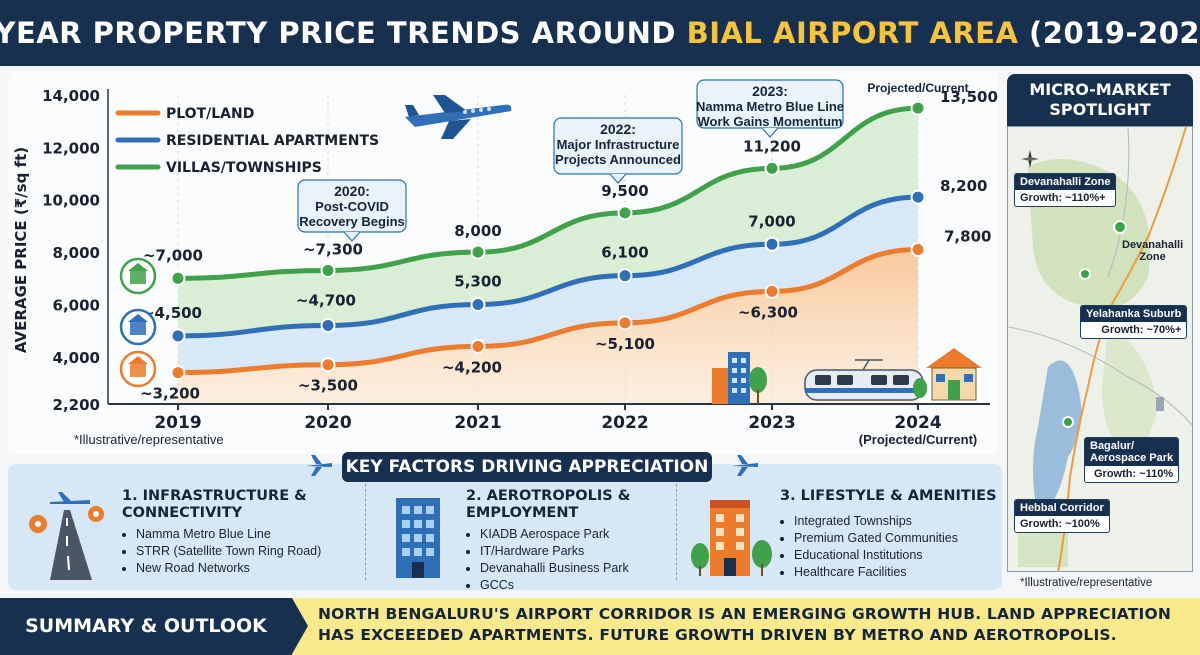 The height and width of the screenshot is (655, 1200). Describe the element at coordinates (326, 300) in the screenshot. I see `data-label: ~4,700` at that location.